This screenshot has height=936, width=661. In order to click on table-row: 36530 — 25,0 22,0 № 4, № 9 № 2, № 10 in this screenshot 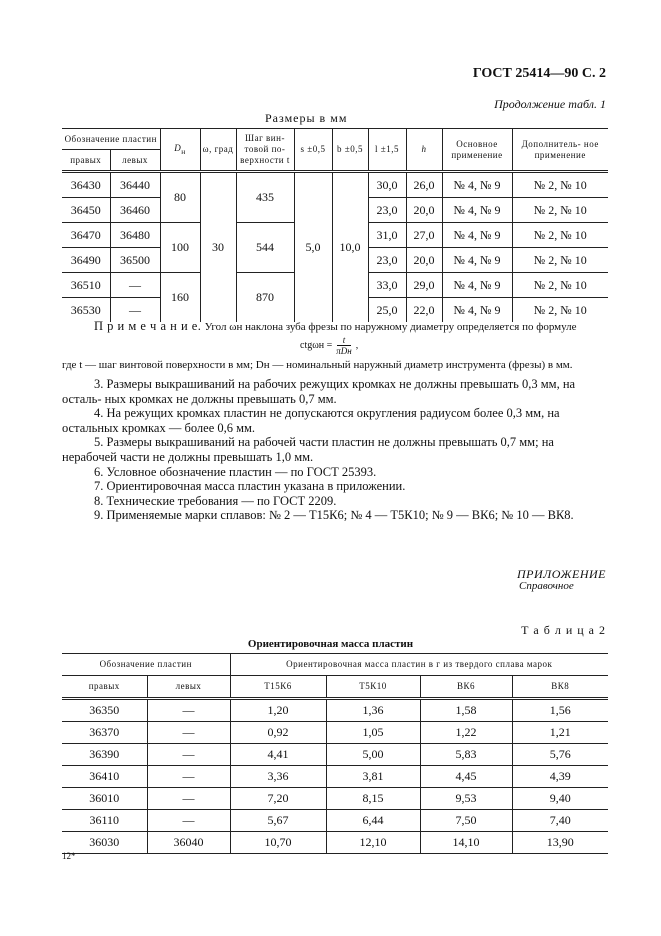, I will do `click(335, 309)`.